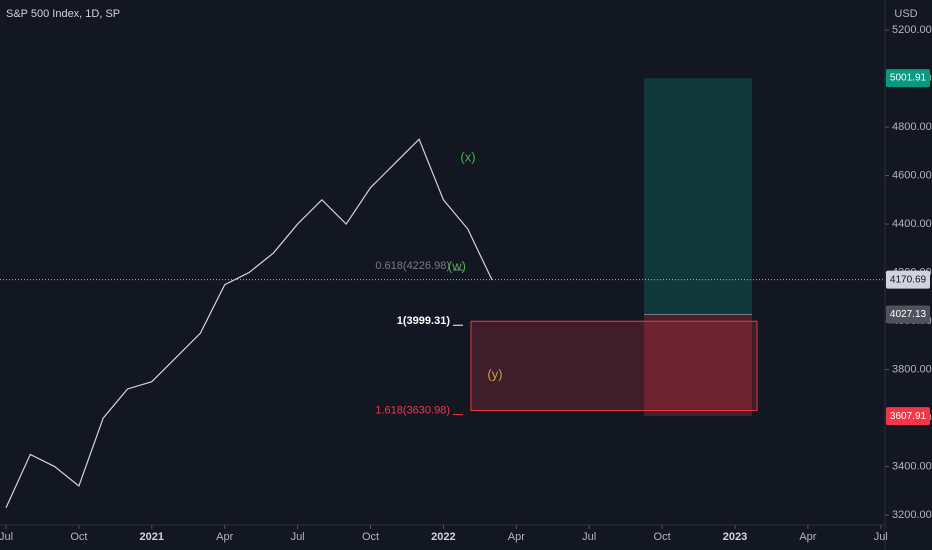  What do you see at coordinates (63, 14) in the screenshot?
I see `chart-title: S&P 500 Index, 1D, SP` at bounding box center [63, 14].